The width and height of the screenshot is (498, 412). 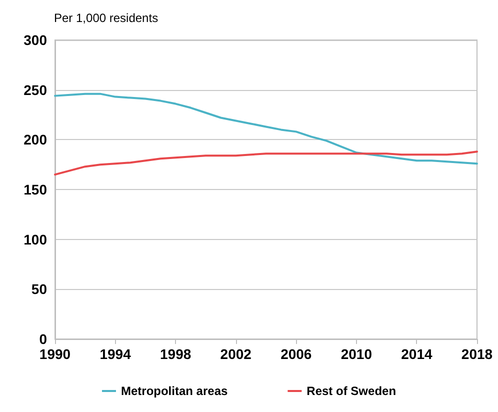 I want to click on x-tick-label: 2014, so click(x=416, y=354).